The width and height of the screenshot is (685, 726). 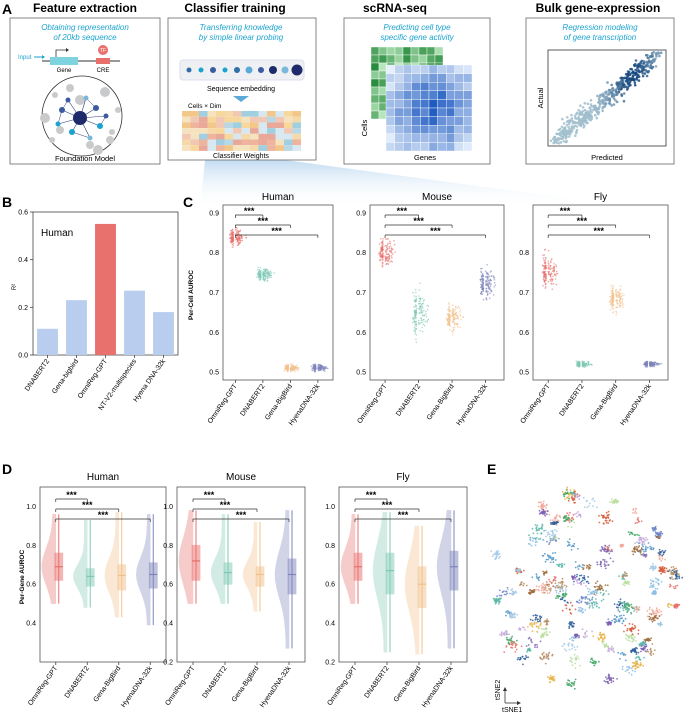 What do you see at coordinates (607, 98) in the screenshot?
I see `bulk-plot-area` at bounding box center [607, 98].